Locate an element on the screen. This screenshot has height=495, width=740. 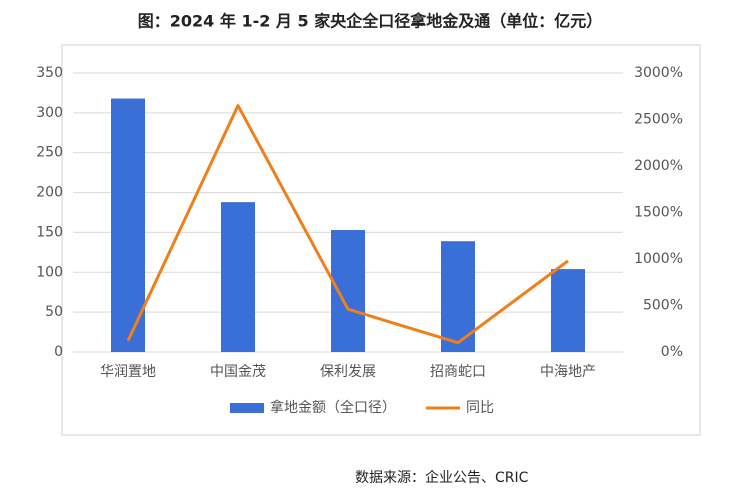
x-tick-label: 华润置地 is located at coordinates (128, 372).